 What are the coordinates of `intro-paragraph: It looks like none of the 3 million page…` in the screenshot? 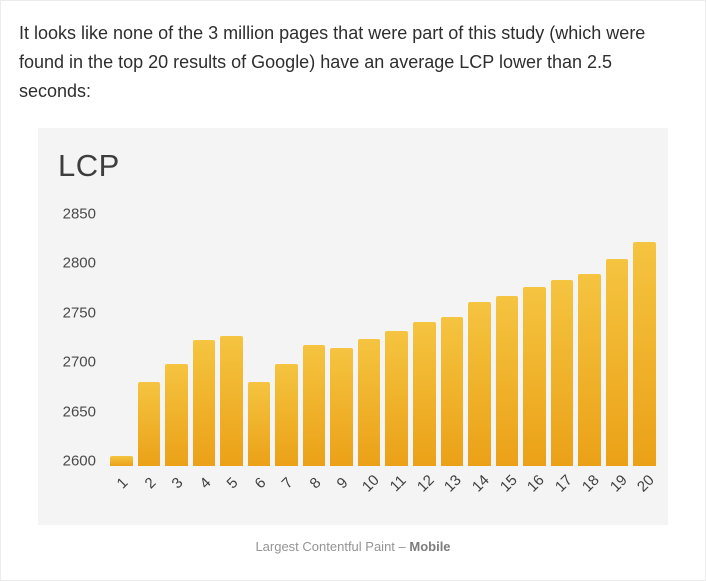 It's located at (332, 62).